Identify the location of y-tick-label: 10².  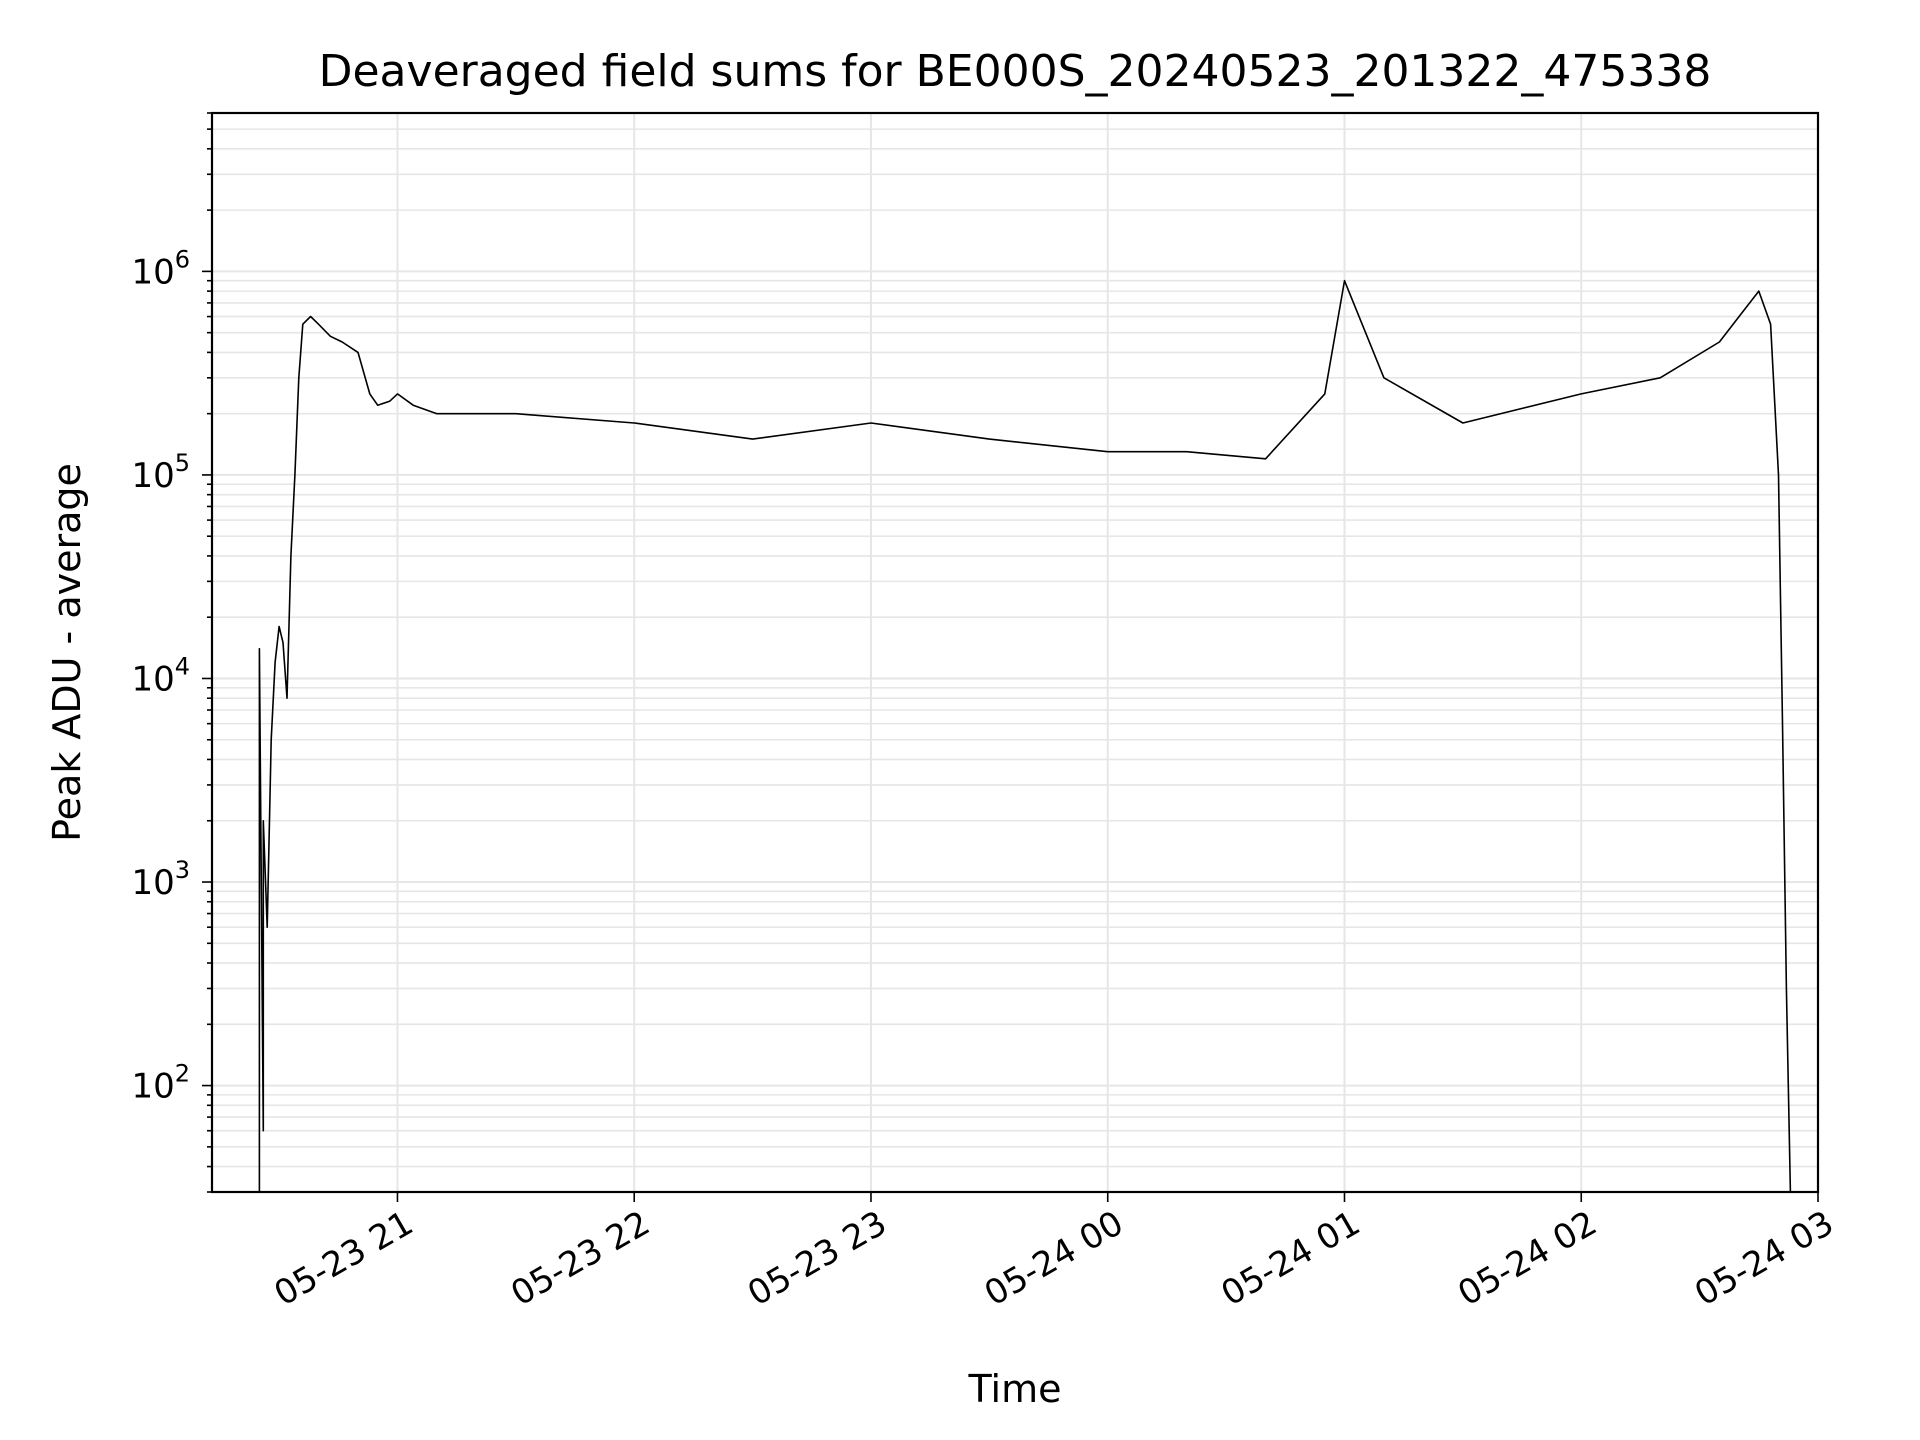
(160, 1083).